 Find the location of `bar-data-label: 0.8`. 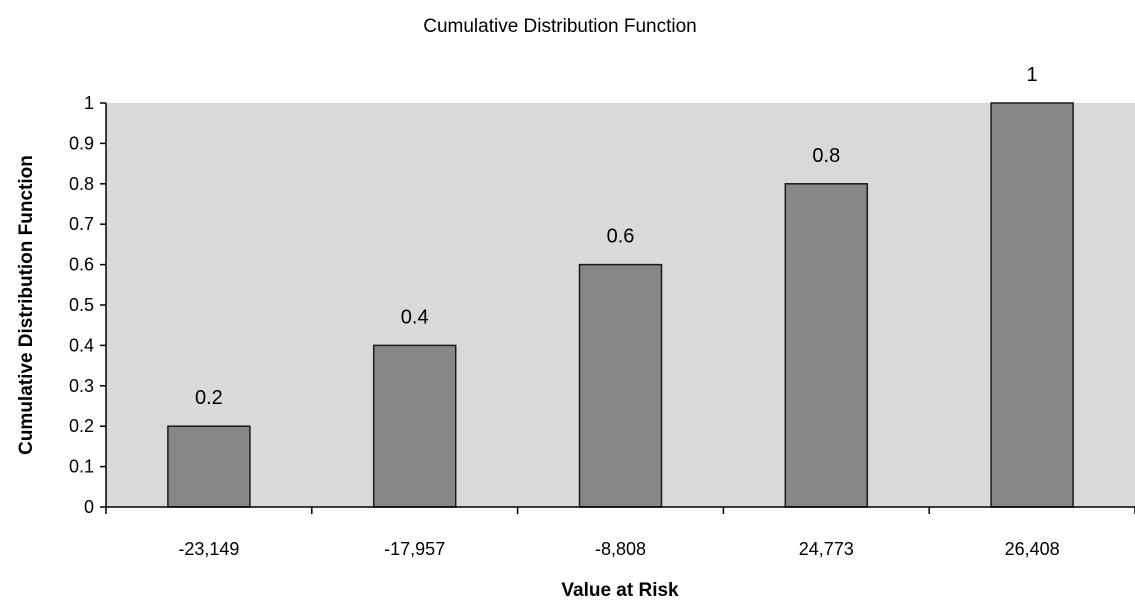

bar-data-label: 0.8 is located at coordinates (826, 156).